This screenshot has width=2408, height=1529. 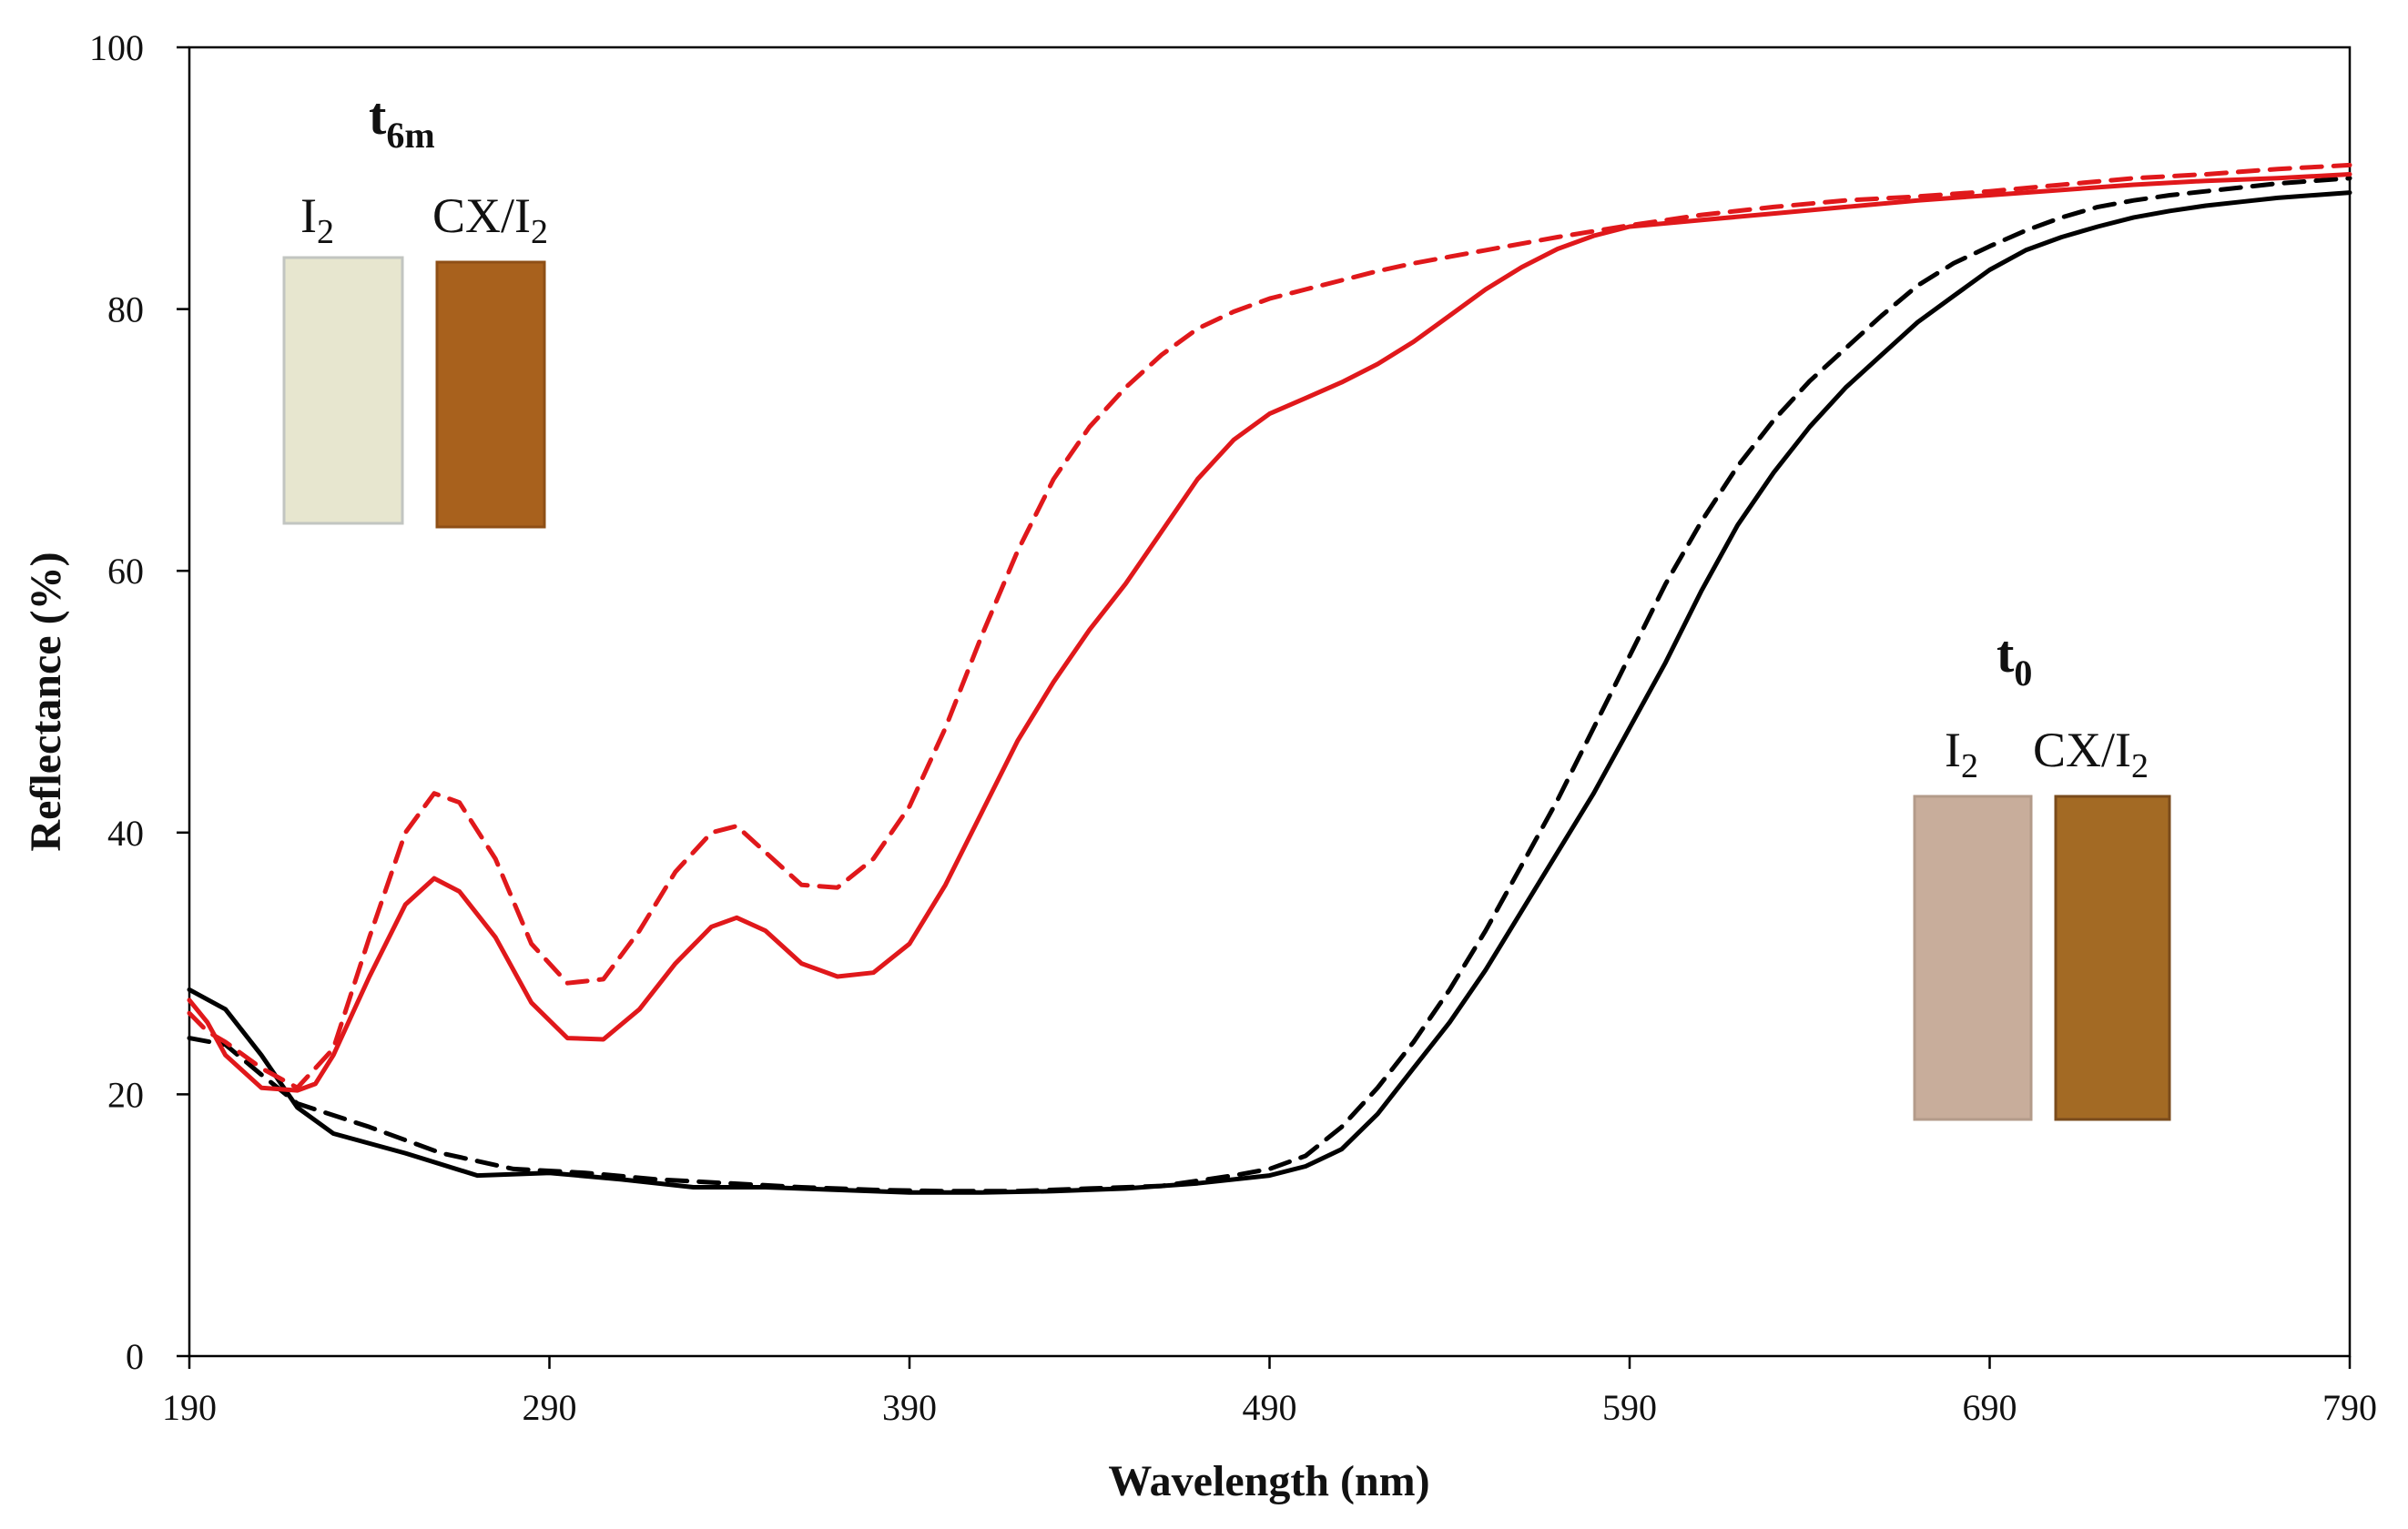 I want to click on inset-t0-label-i2: I2, so click(x=1961, y=754).